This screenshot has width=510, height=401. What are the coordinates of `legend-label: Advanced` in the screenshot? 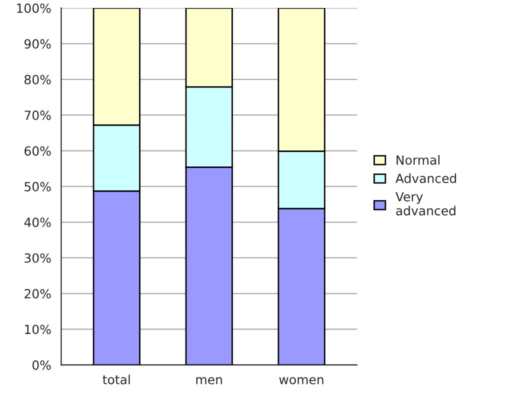 It's located at (426, 178).